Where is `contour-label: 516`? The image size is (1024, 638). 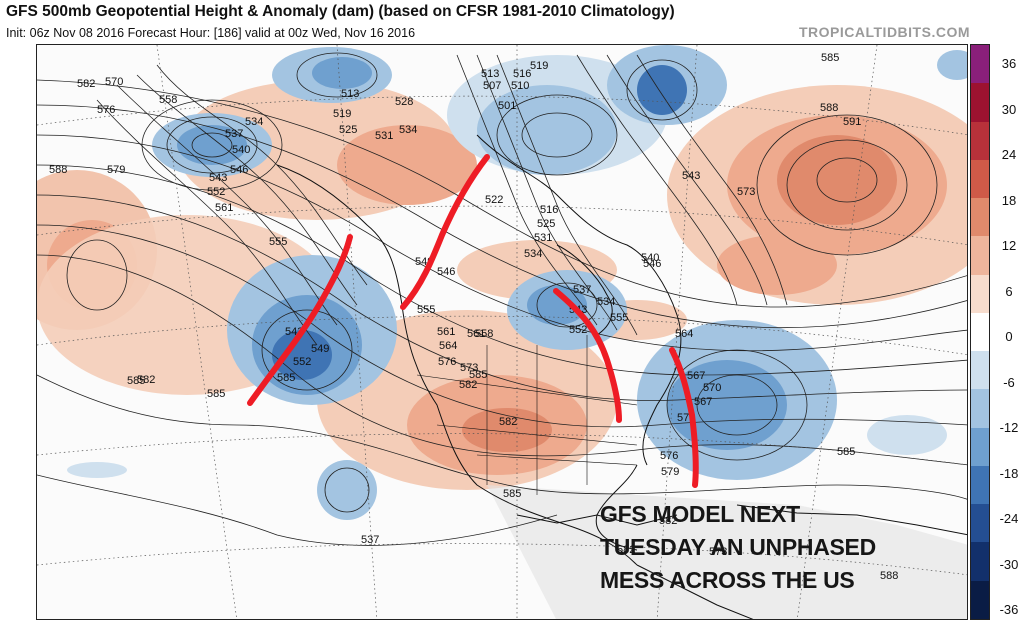
contour-label: 516 is located at coordinates (549, 210).